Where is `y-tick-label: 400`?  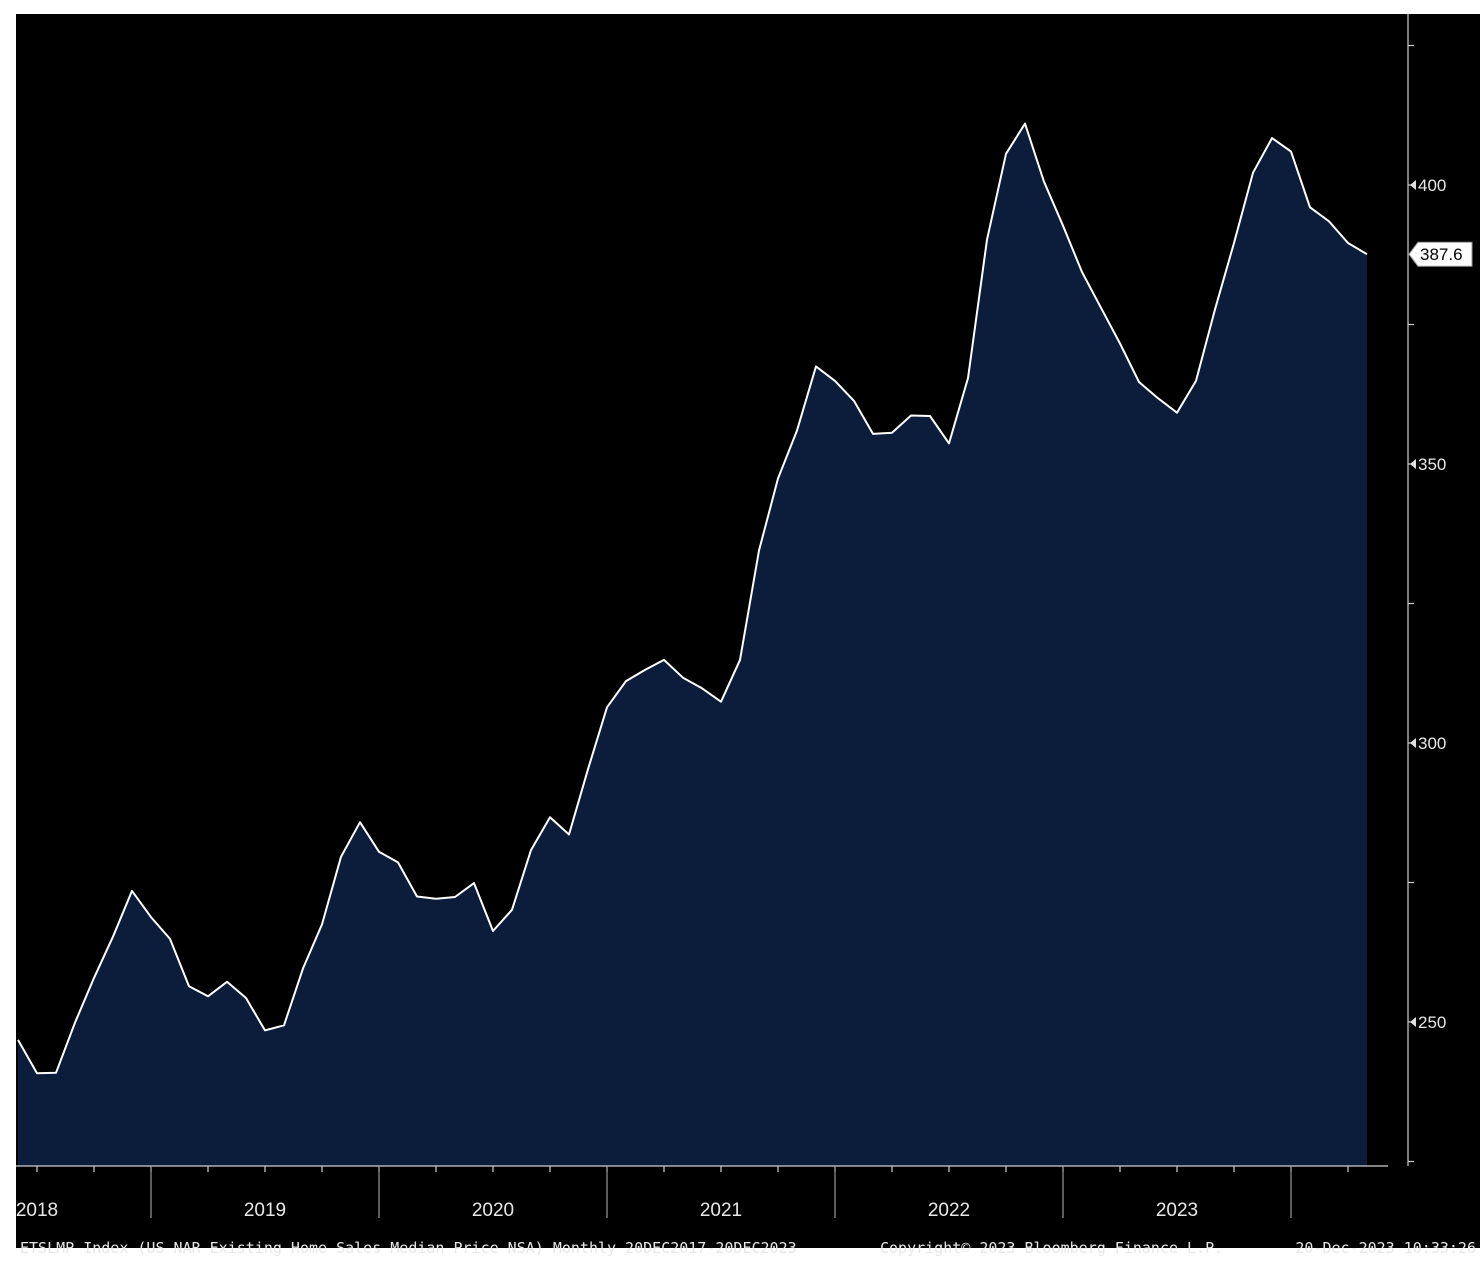
y-tick-label: 400 is located at coordinates (1432, 185).